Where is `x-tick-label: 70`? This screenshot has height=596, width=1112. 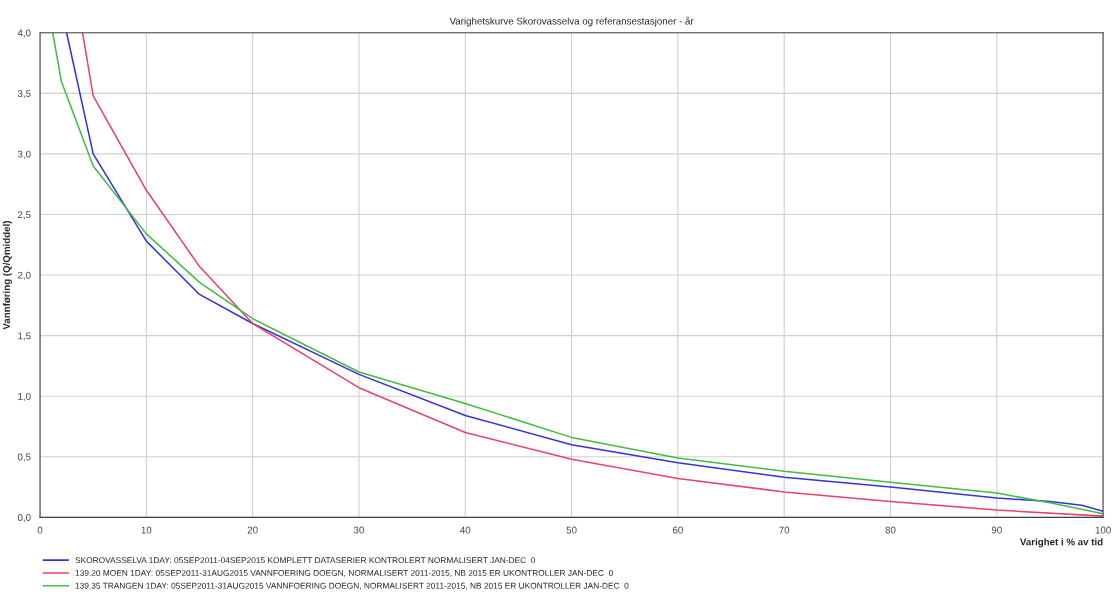 x-tick-label: 70 is located at coordinates (784, 530).